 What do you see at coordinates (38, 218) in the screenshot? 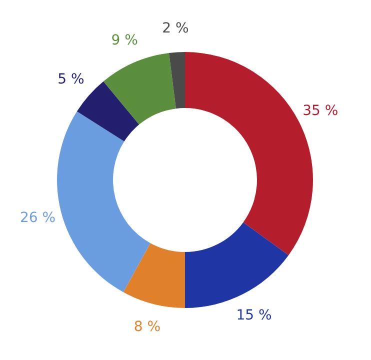
I see `data-label: 26 %` at bounding box center [38, 218].